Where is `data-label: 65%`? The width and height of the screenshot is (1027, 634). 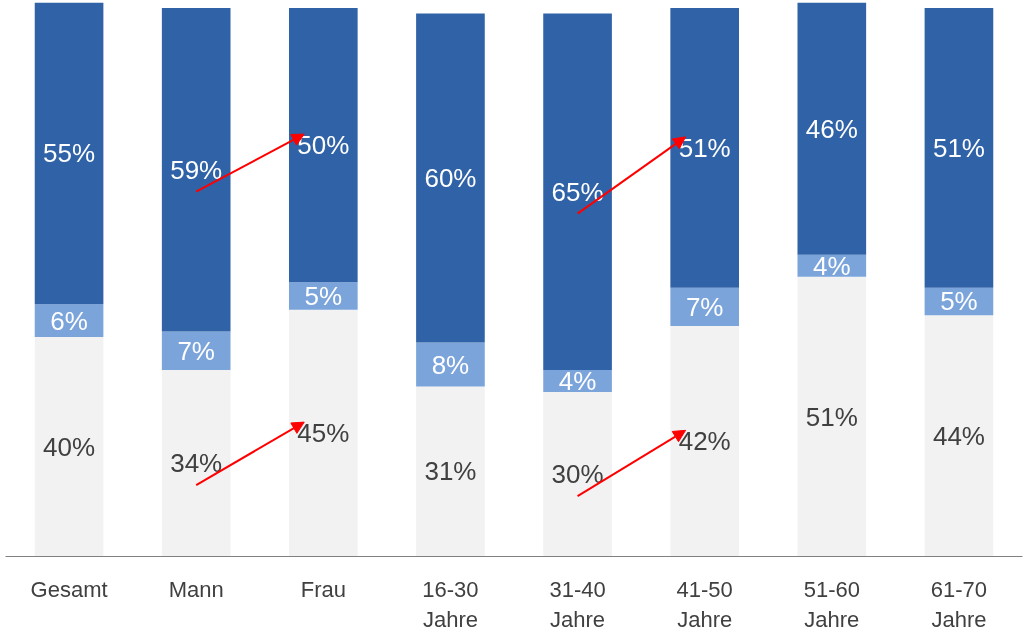 data-label: 65% is located at coordinates (577, 191).